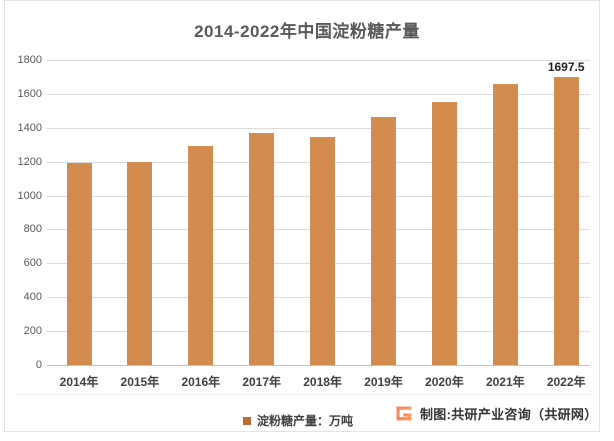 The image size is (614, 441). Describe the element at coordinates (32, 229) in the screenshot. I see `y-tick-label: 800` at that location.